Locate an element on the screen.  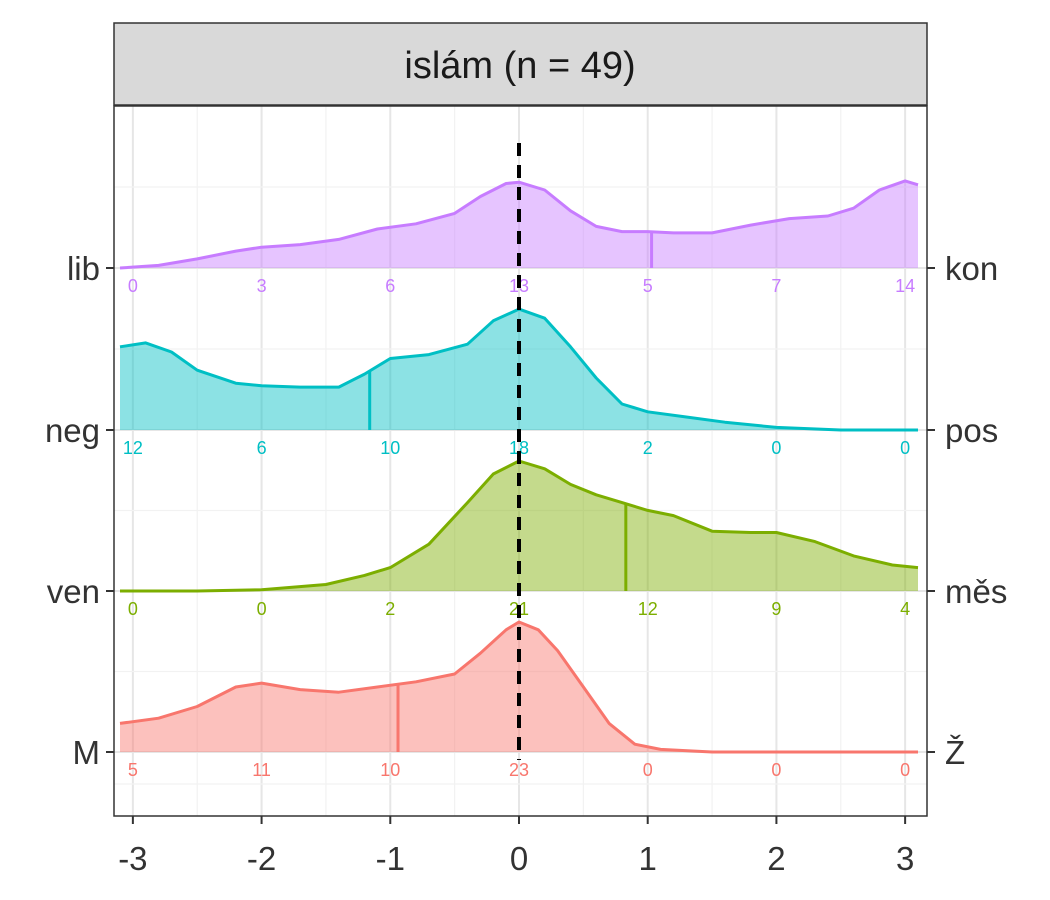
x-tick-label: 3 is located at coordinates (905, 858).